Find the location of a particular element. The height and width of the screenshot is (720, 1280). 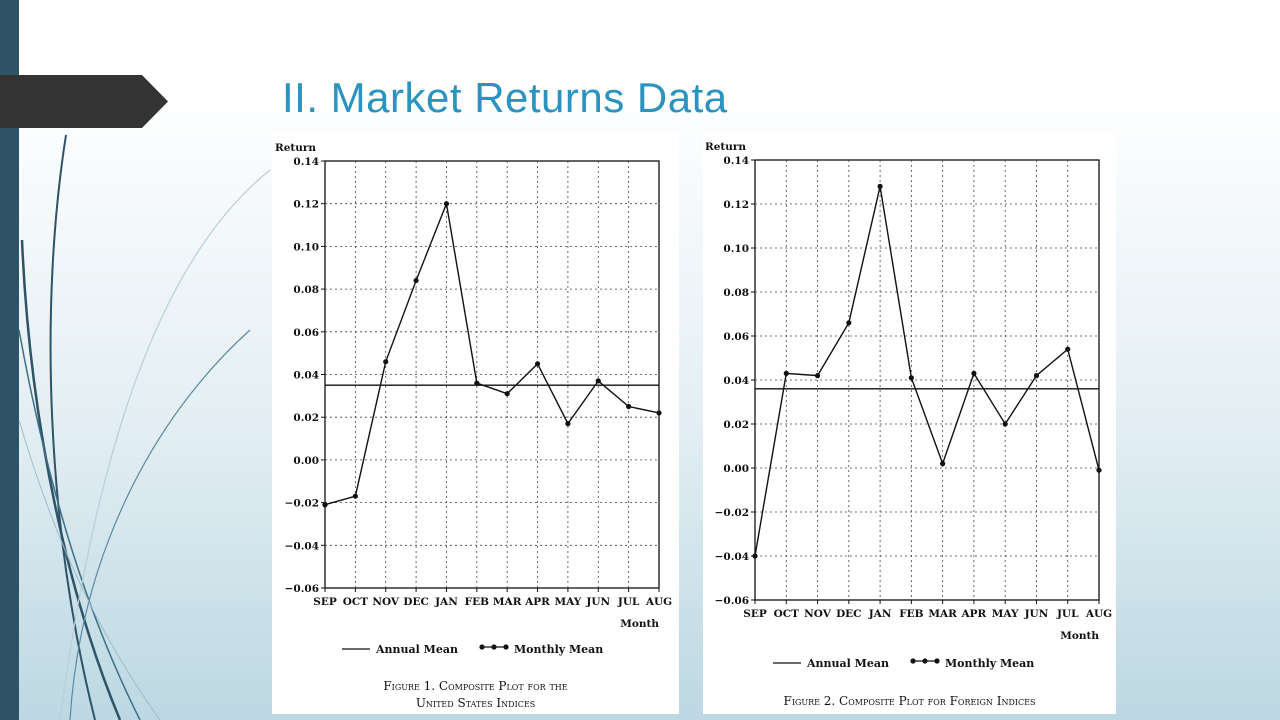

figure-1-caption-line1: Figure 1. Composite Plot for the is located at coordinates (475, 686).